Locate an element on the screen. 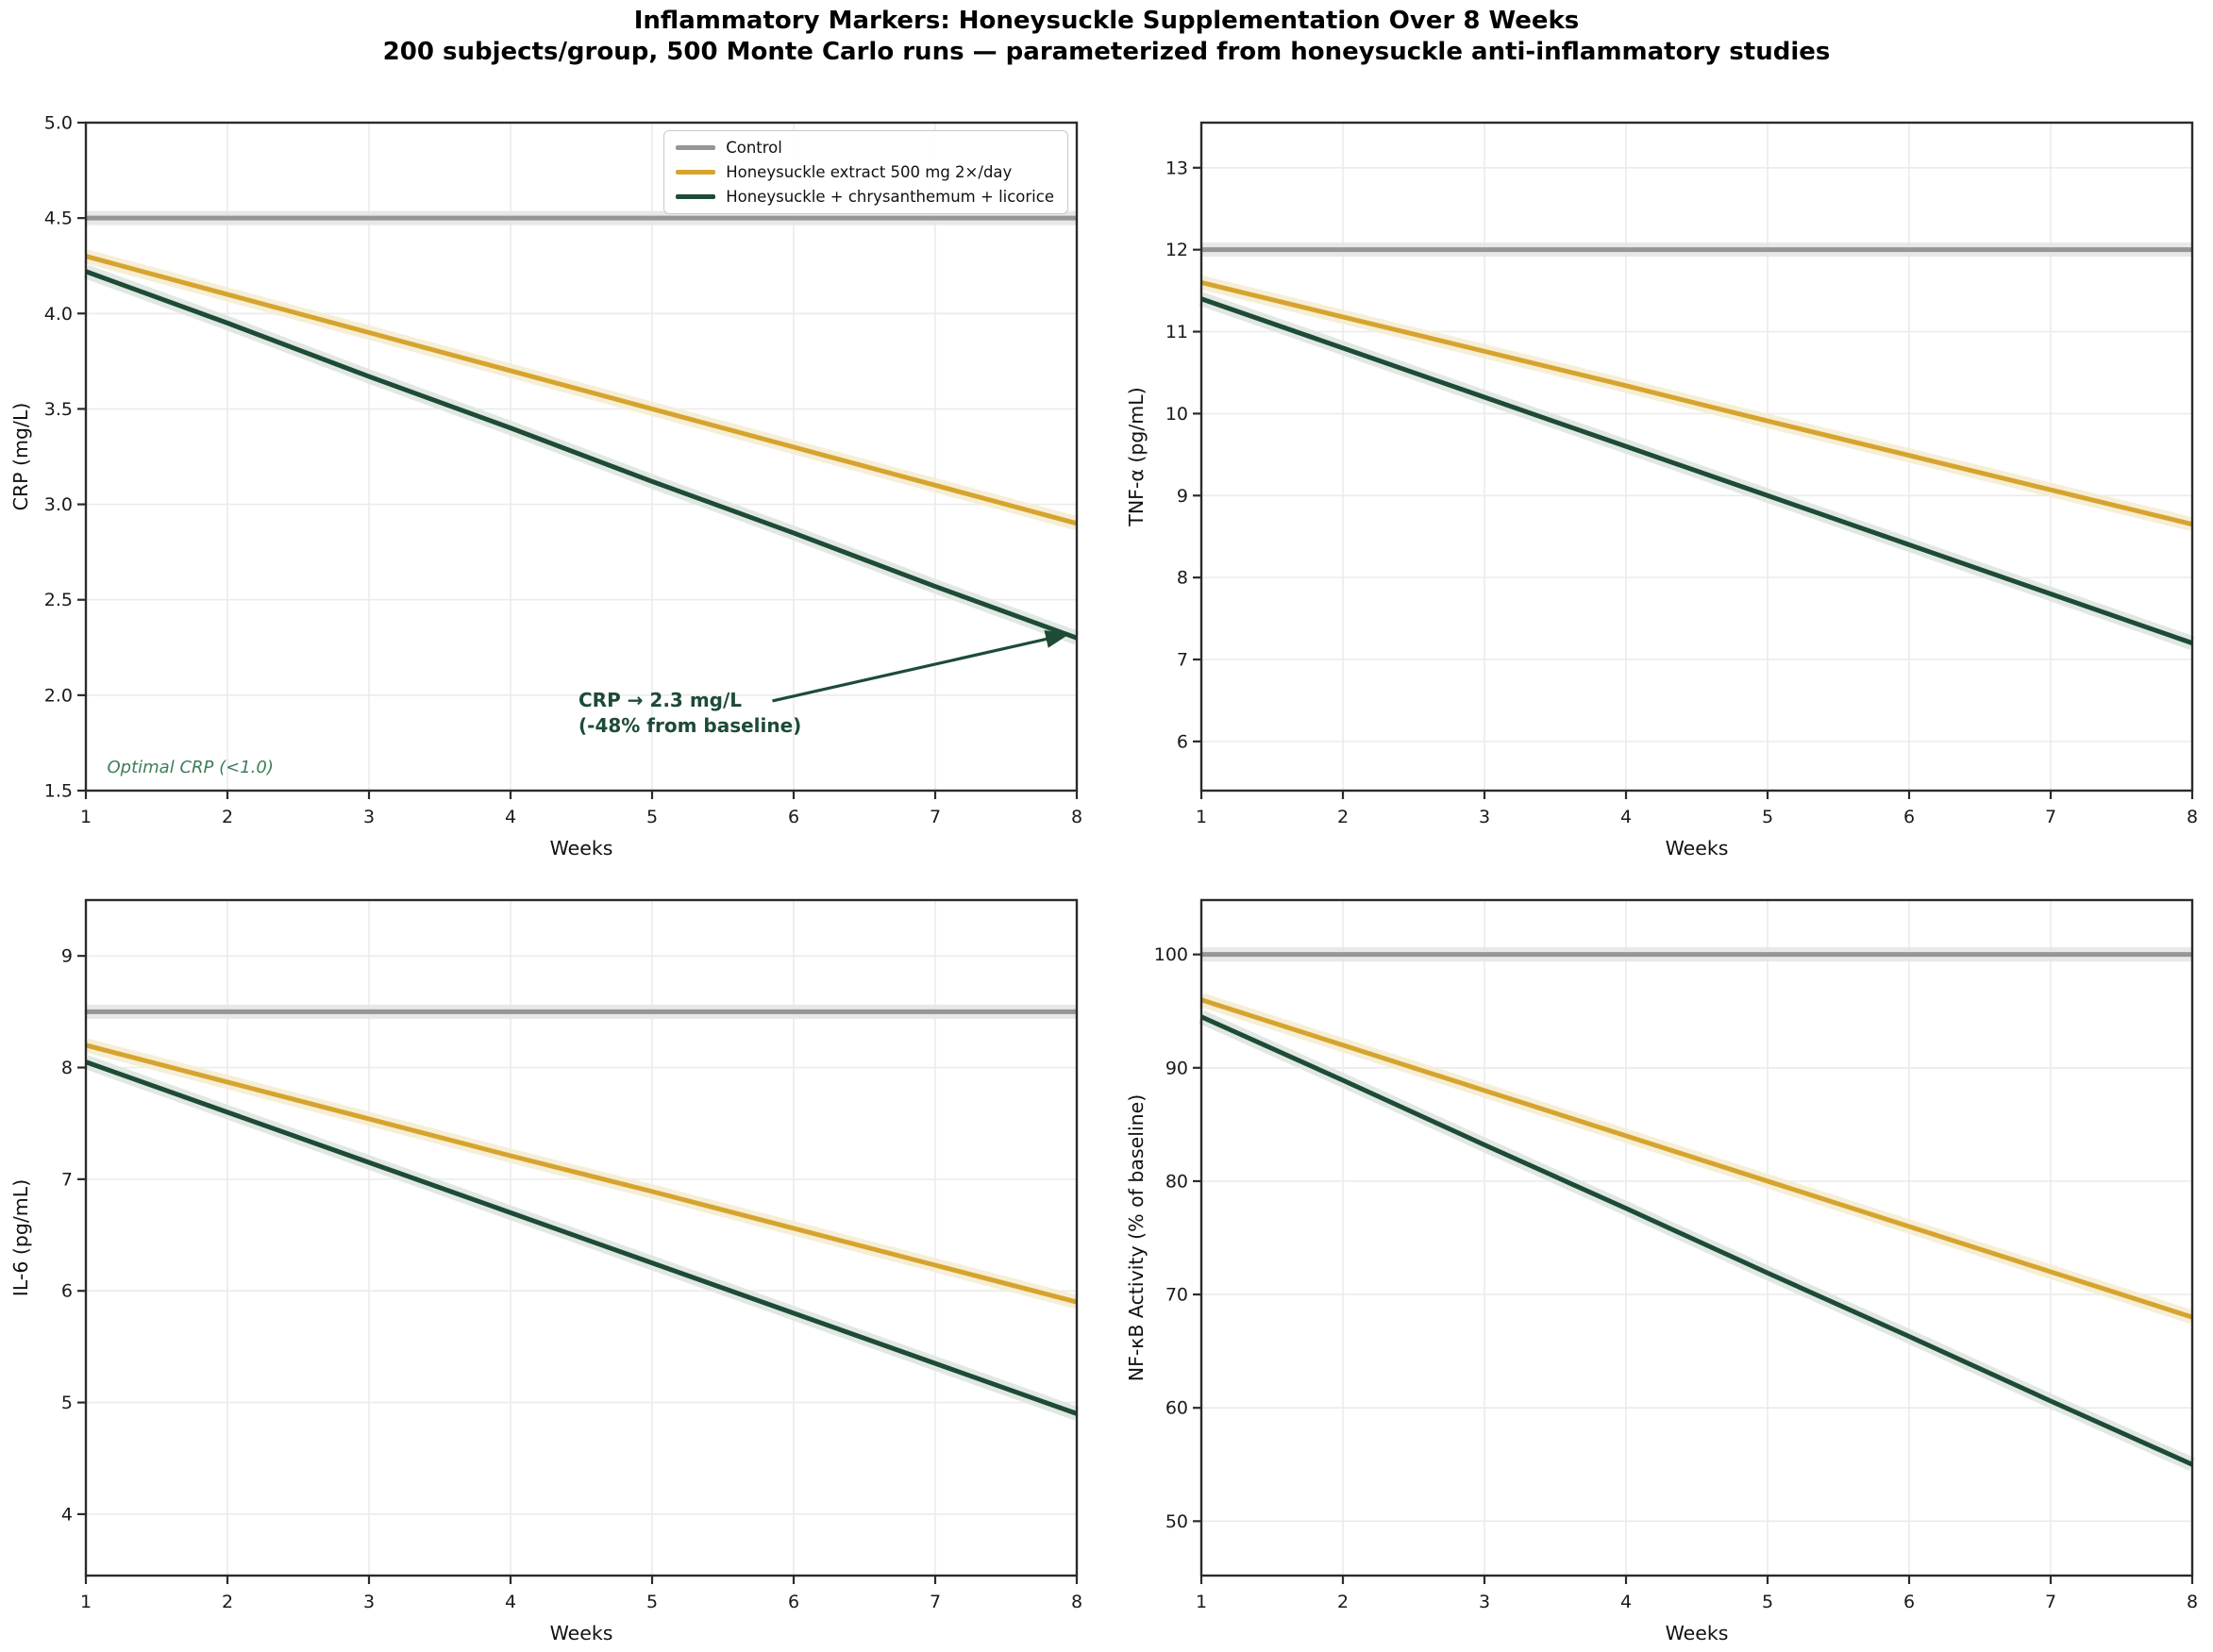 The height and width of the screenshot is (1652, 2213). y-tick-label: 5.0 is located at coordinates (58, 123).